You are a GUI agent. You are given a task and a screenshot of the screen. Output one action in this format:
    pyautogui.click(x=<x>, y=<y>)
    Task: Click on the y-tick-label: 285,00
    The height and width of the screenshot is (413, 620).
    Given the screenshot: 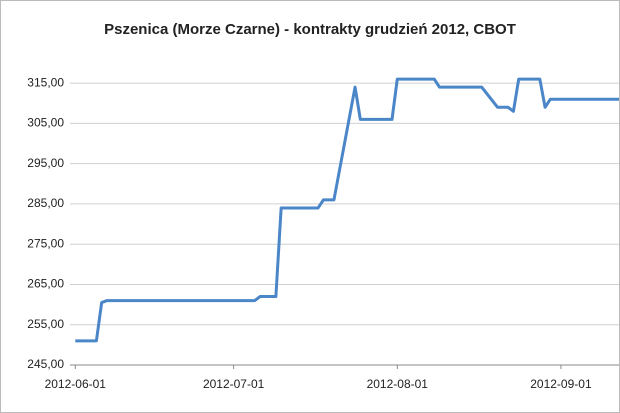 What is the action you would take?
    pyautogui.click(x=45, y=203)
    